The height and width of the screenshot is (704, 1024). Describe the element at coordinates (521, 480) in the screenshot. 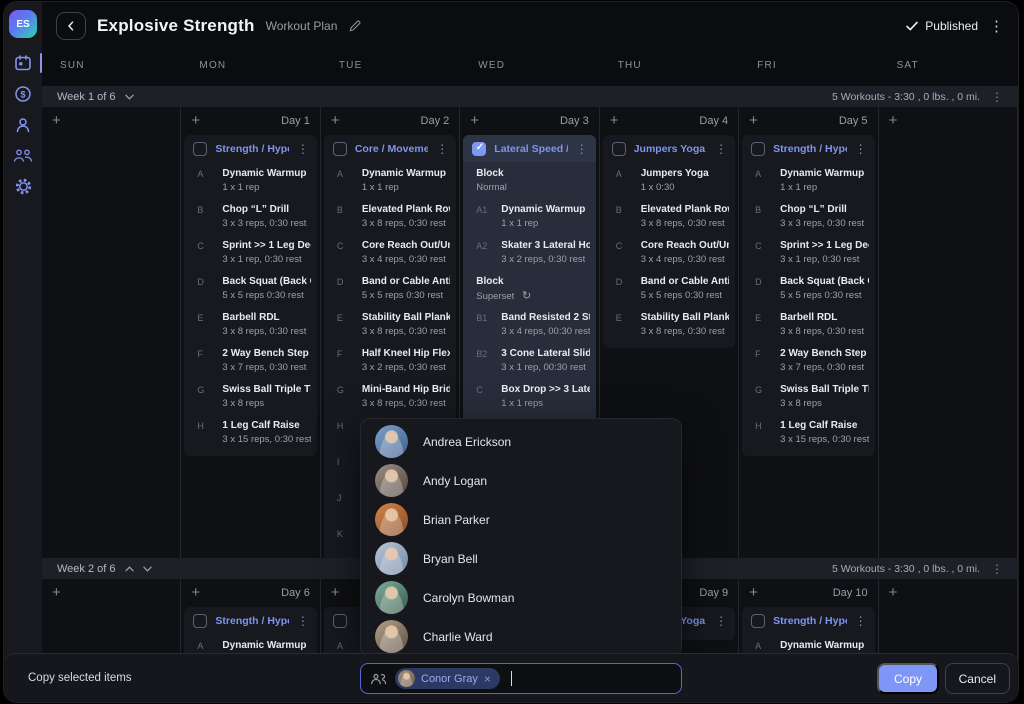

I see `athlete-option: Andy Logan` at that location.